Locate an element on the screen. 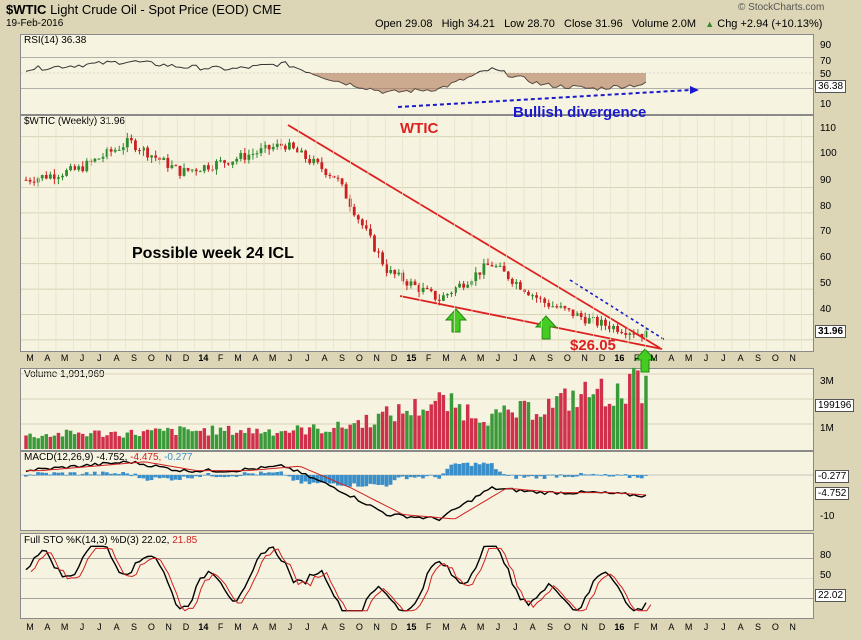 This screenshot has height=640, width=862. sto-layer is located at coordinates (417, 578).